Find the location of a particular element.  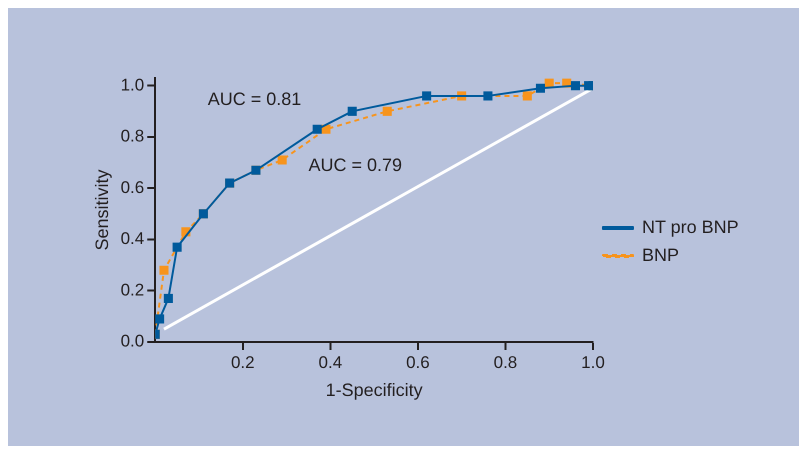

y-tick-label: 1.0 is located at coordinates (132, 84).